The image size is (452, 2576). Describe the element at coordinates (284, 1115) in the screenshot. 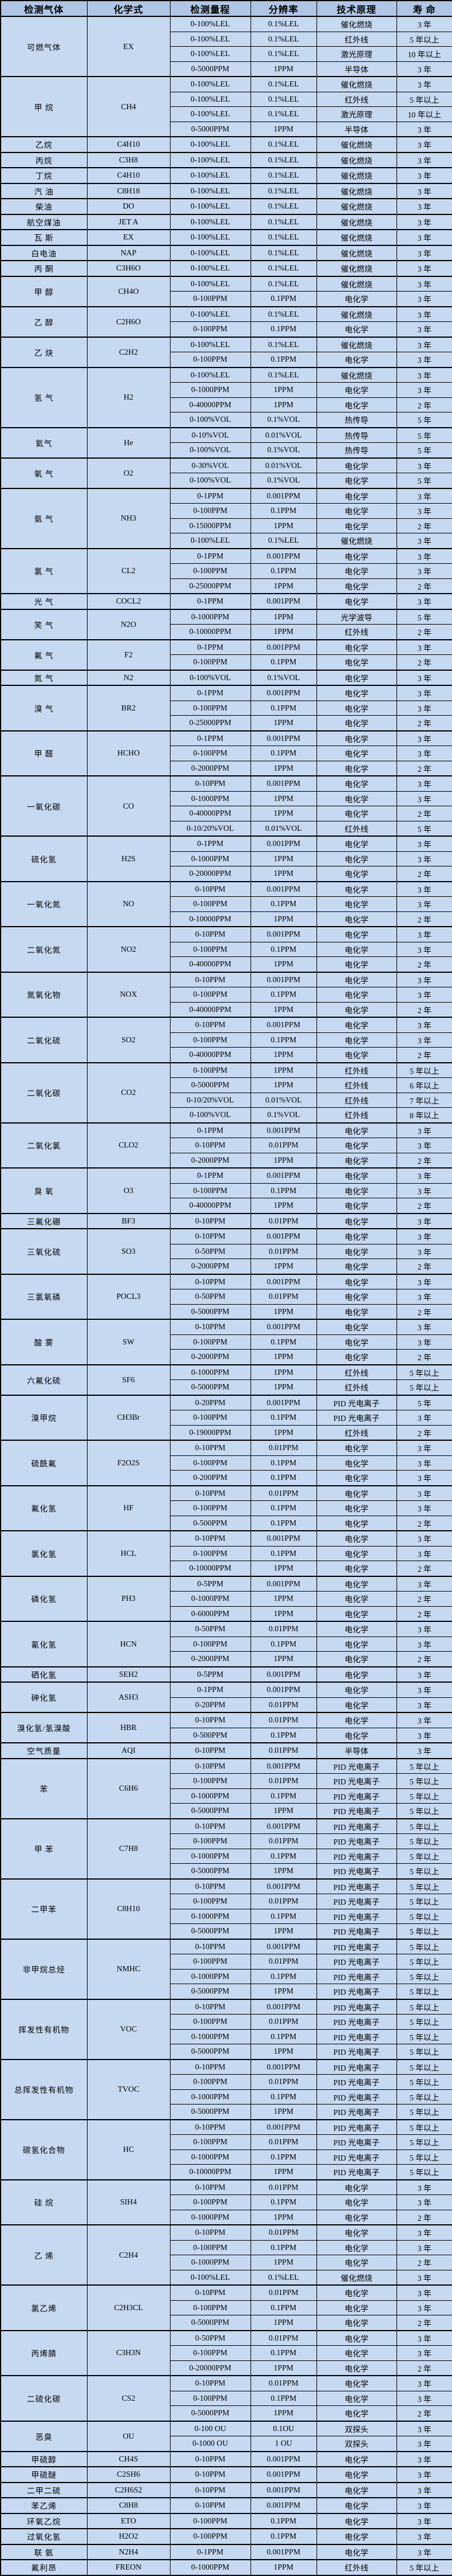

I see `resolution-cell: 0.1%VOL` at that location.